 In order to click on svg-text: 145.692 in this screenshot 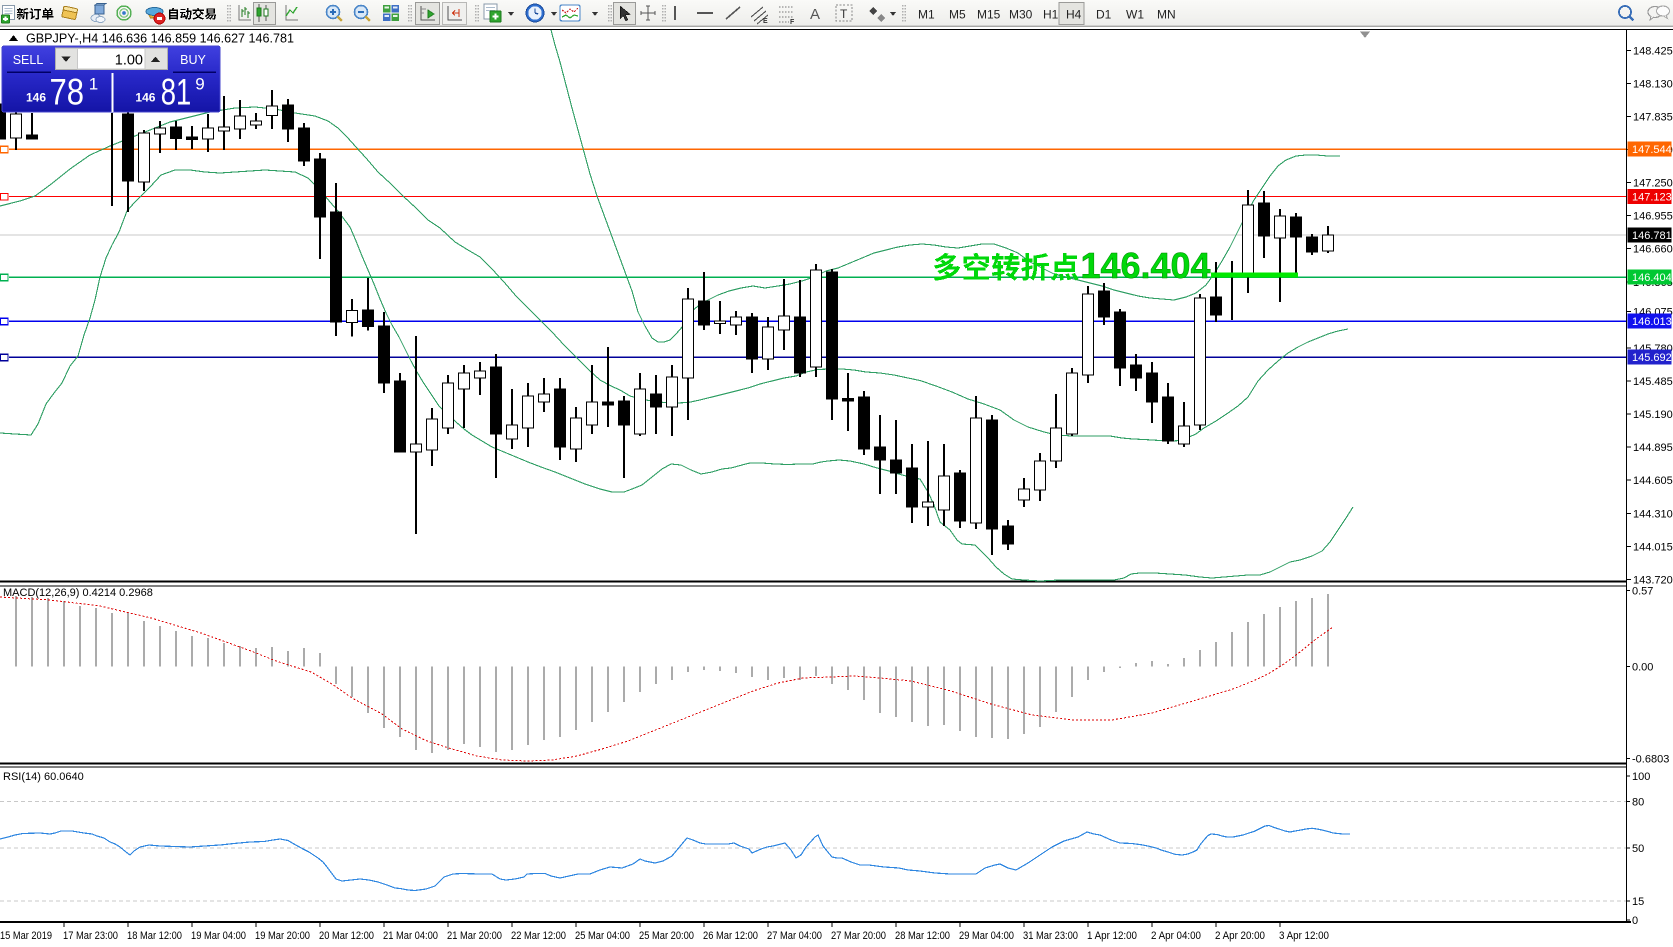, I will do `click(1652, 358)`.